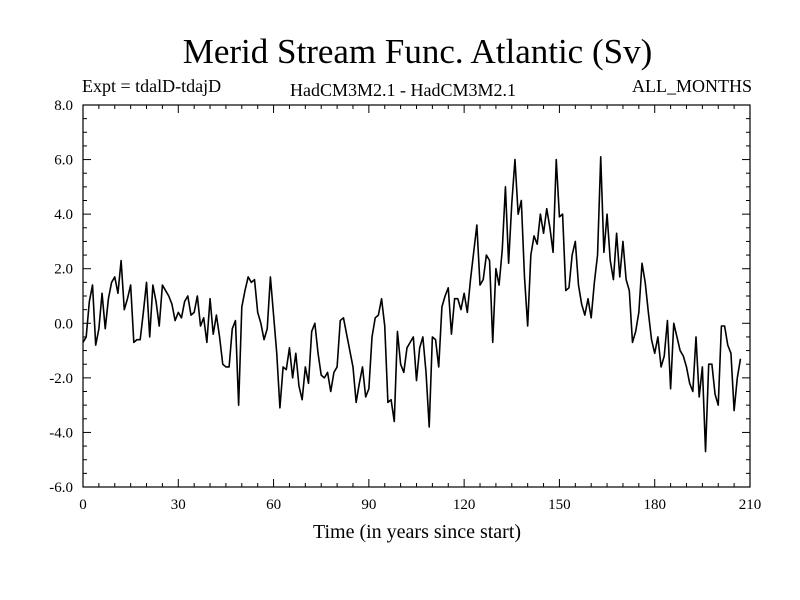 The image size is (800, 600). What do you see at coordinates (654, 505) in the screenshot?
I see `x-tick-label: 180` at bounding box center [654, 505].